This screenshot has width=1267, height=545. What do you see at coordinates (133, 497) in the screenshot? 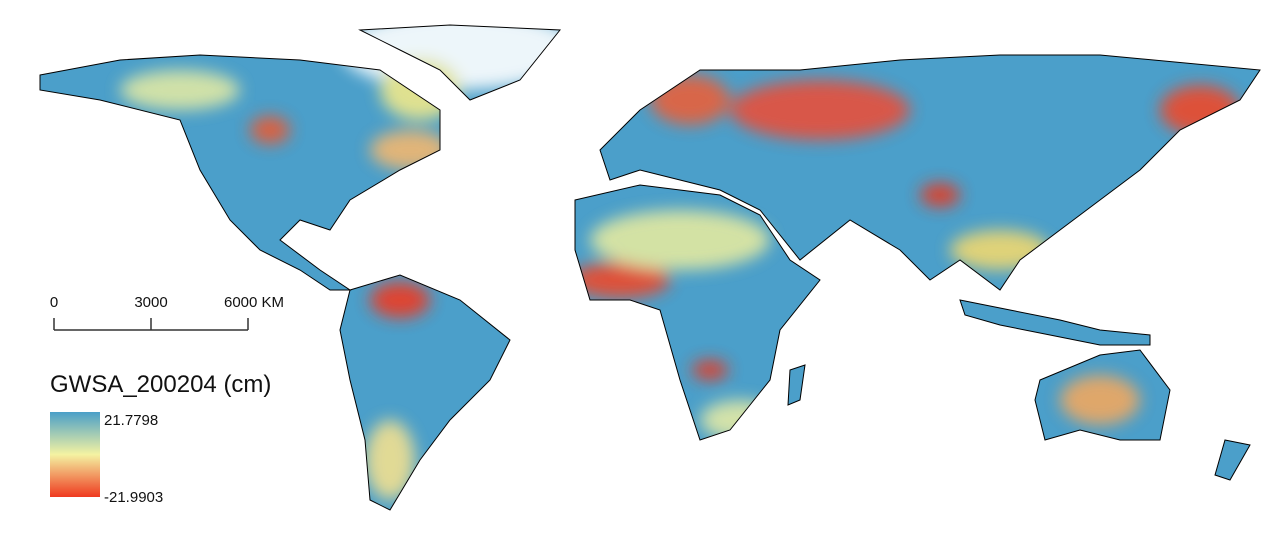
I see `legend-min: -21.9903` at bounding box center [133, 497].